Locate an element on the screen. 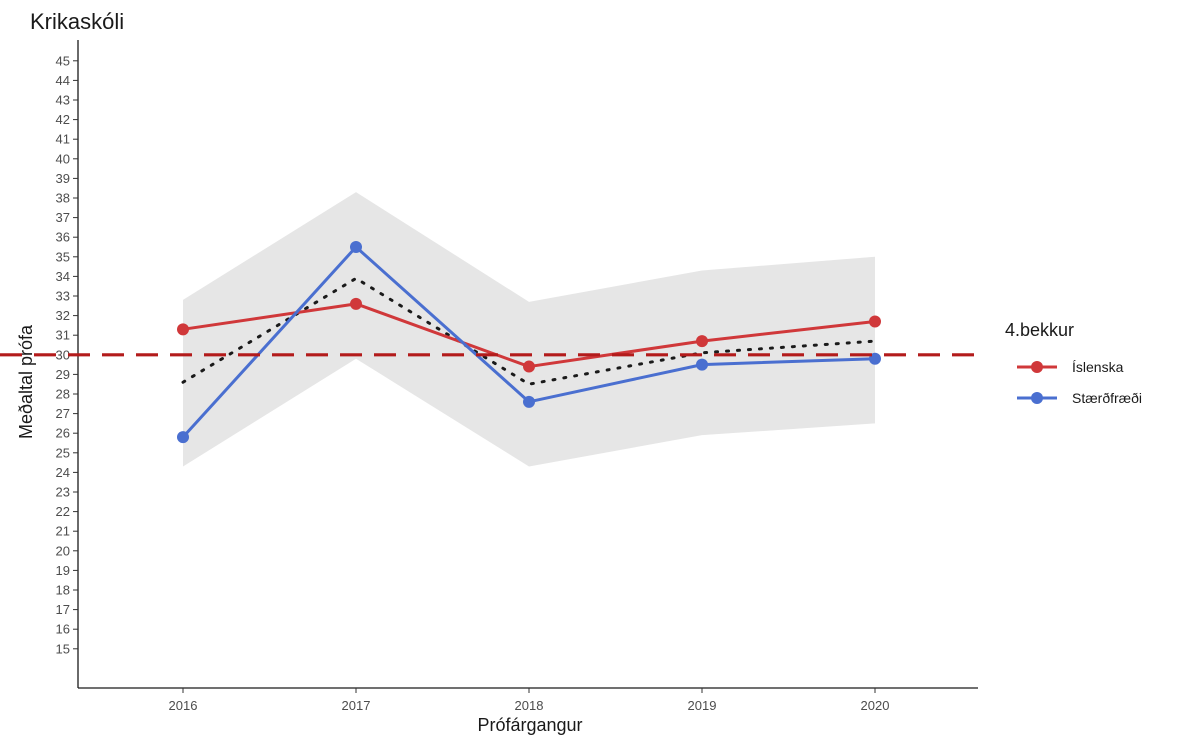 Image resolution: width=1190 pixels, height=740 pixels. y-tick-label: 18 is located at coordinates (63, 590).